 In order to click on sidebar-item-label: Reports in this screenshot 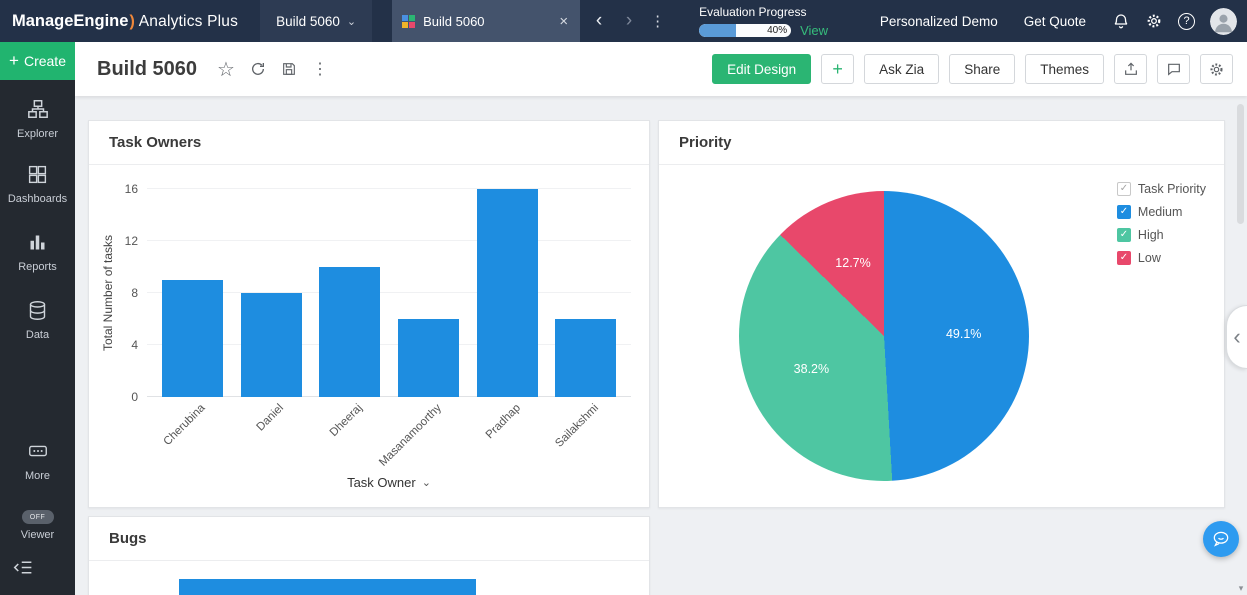, I will do `click(37, 267)`.